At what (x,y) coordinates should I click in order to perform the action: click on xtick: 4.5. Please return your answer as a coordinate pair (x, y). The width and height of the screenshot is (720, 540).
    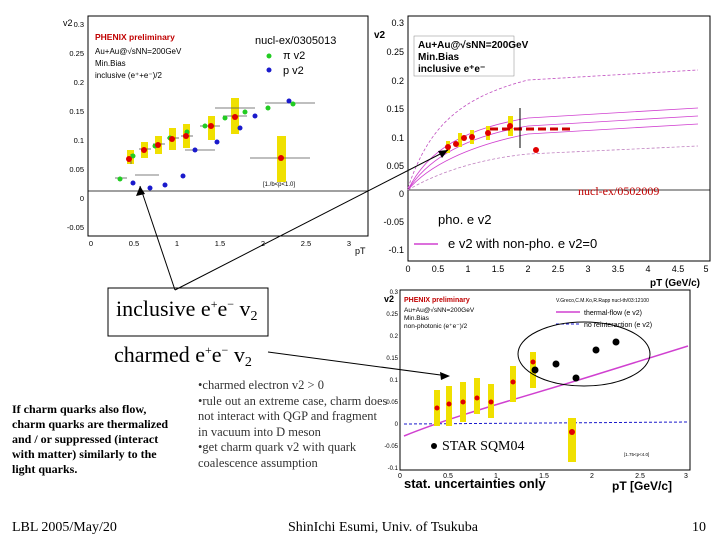
    Looking at the image, I should click on (678, 269).